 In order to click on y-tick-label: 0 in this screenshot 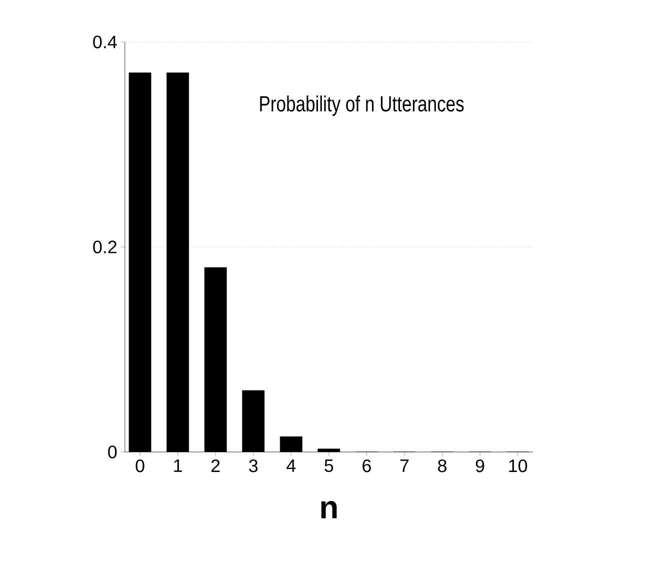, I will do `click(112, 452)`.